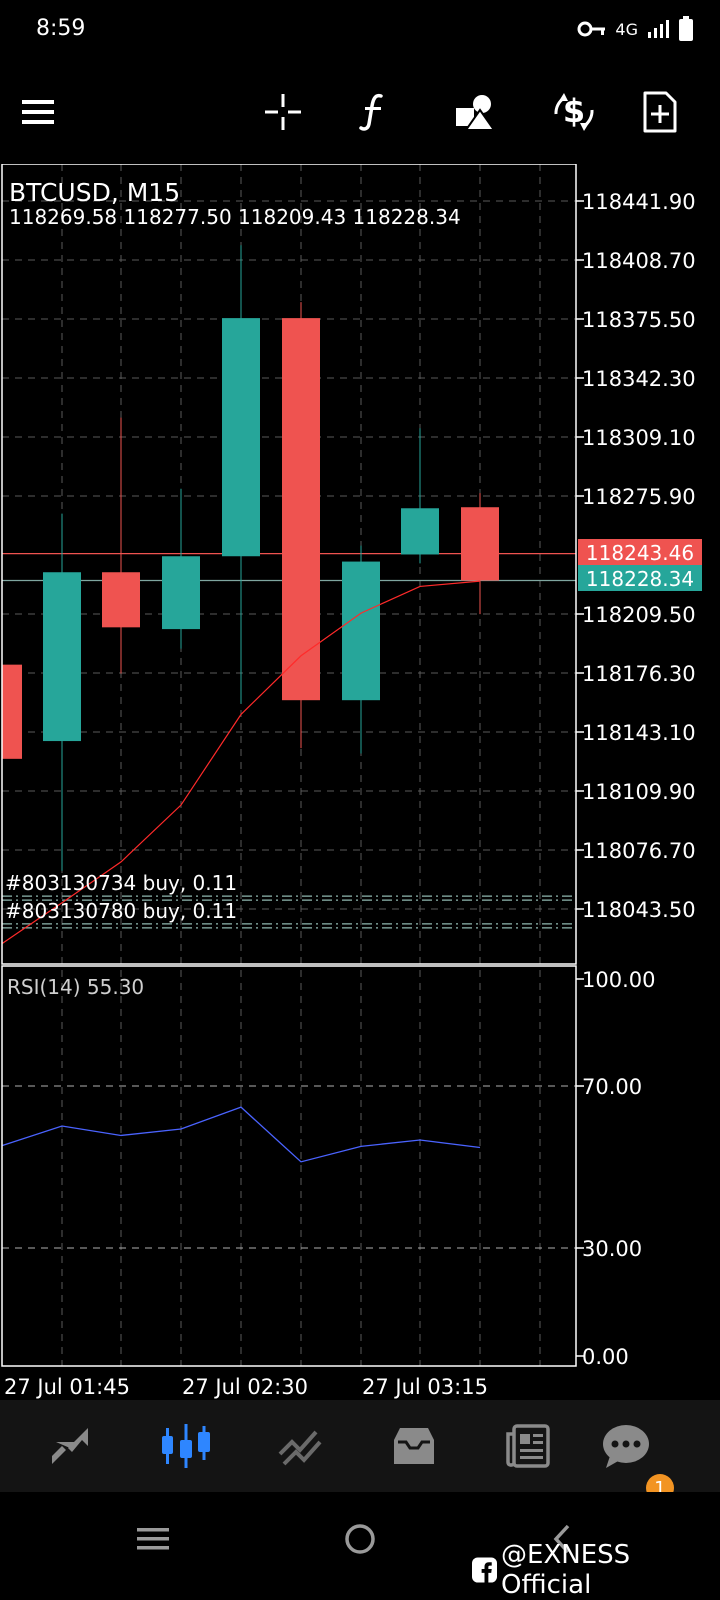 Image resolution: width=720 pixels, height=1600 pixels. Describe the element at coordinates (639, 674) in the screenshot. I see `price-axis-label: 118176.30` at that location.